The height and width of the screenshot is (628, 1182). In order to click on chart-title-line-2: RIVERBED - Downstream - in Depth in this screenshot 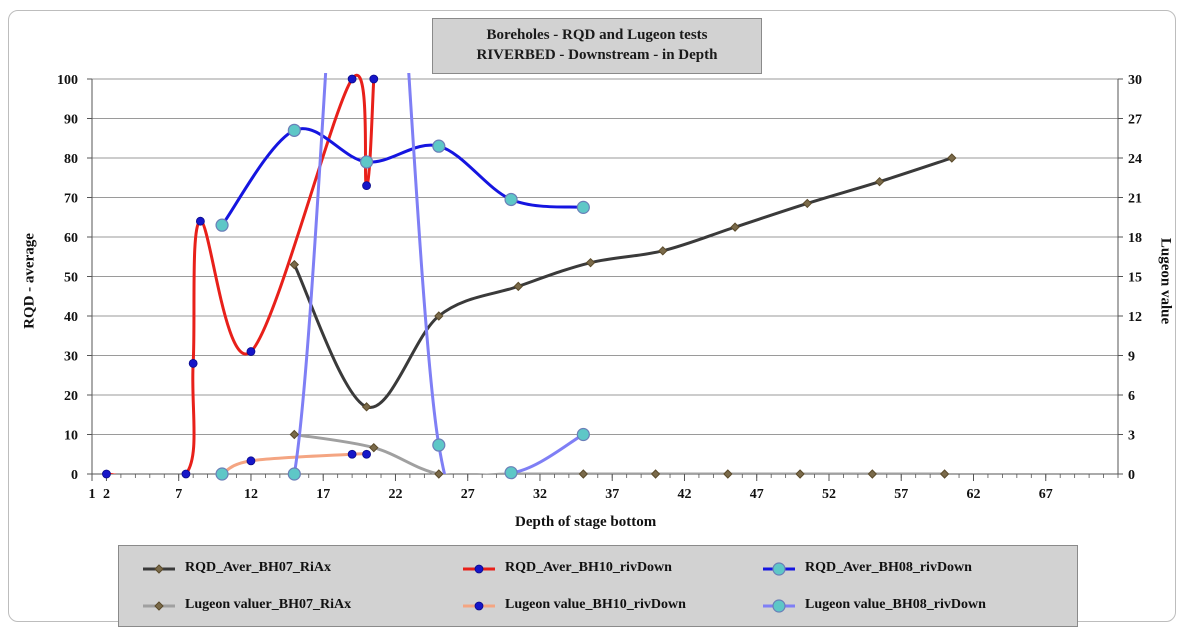, I will do `click(597, 55)`.